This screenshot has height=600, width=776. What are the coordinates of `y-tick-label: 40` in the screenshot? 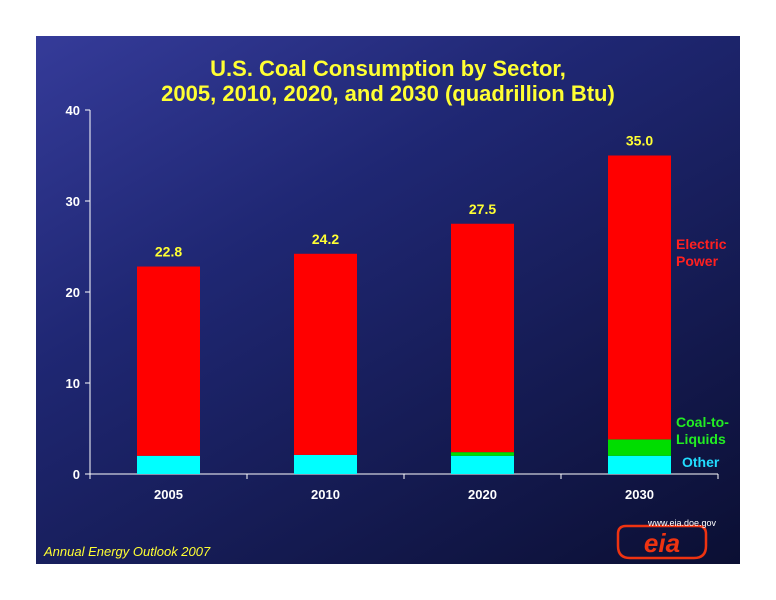 It's located at (73, 110).